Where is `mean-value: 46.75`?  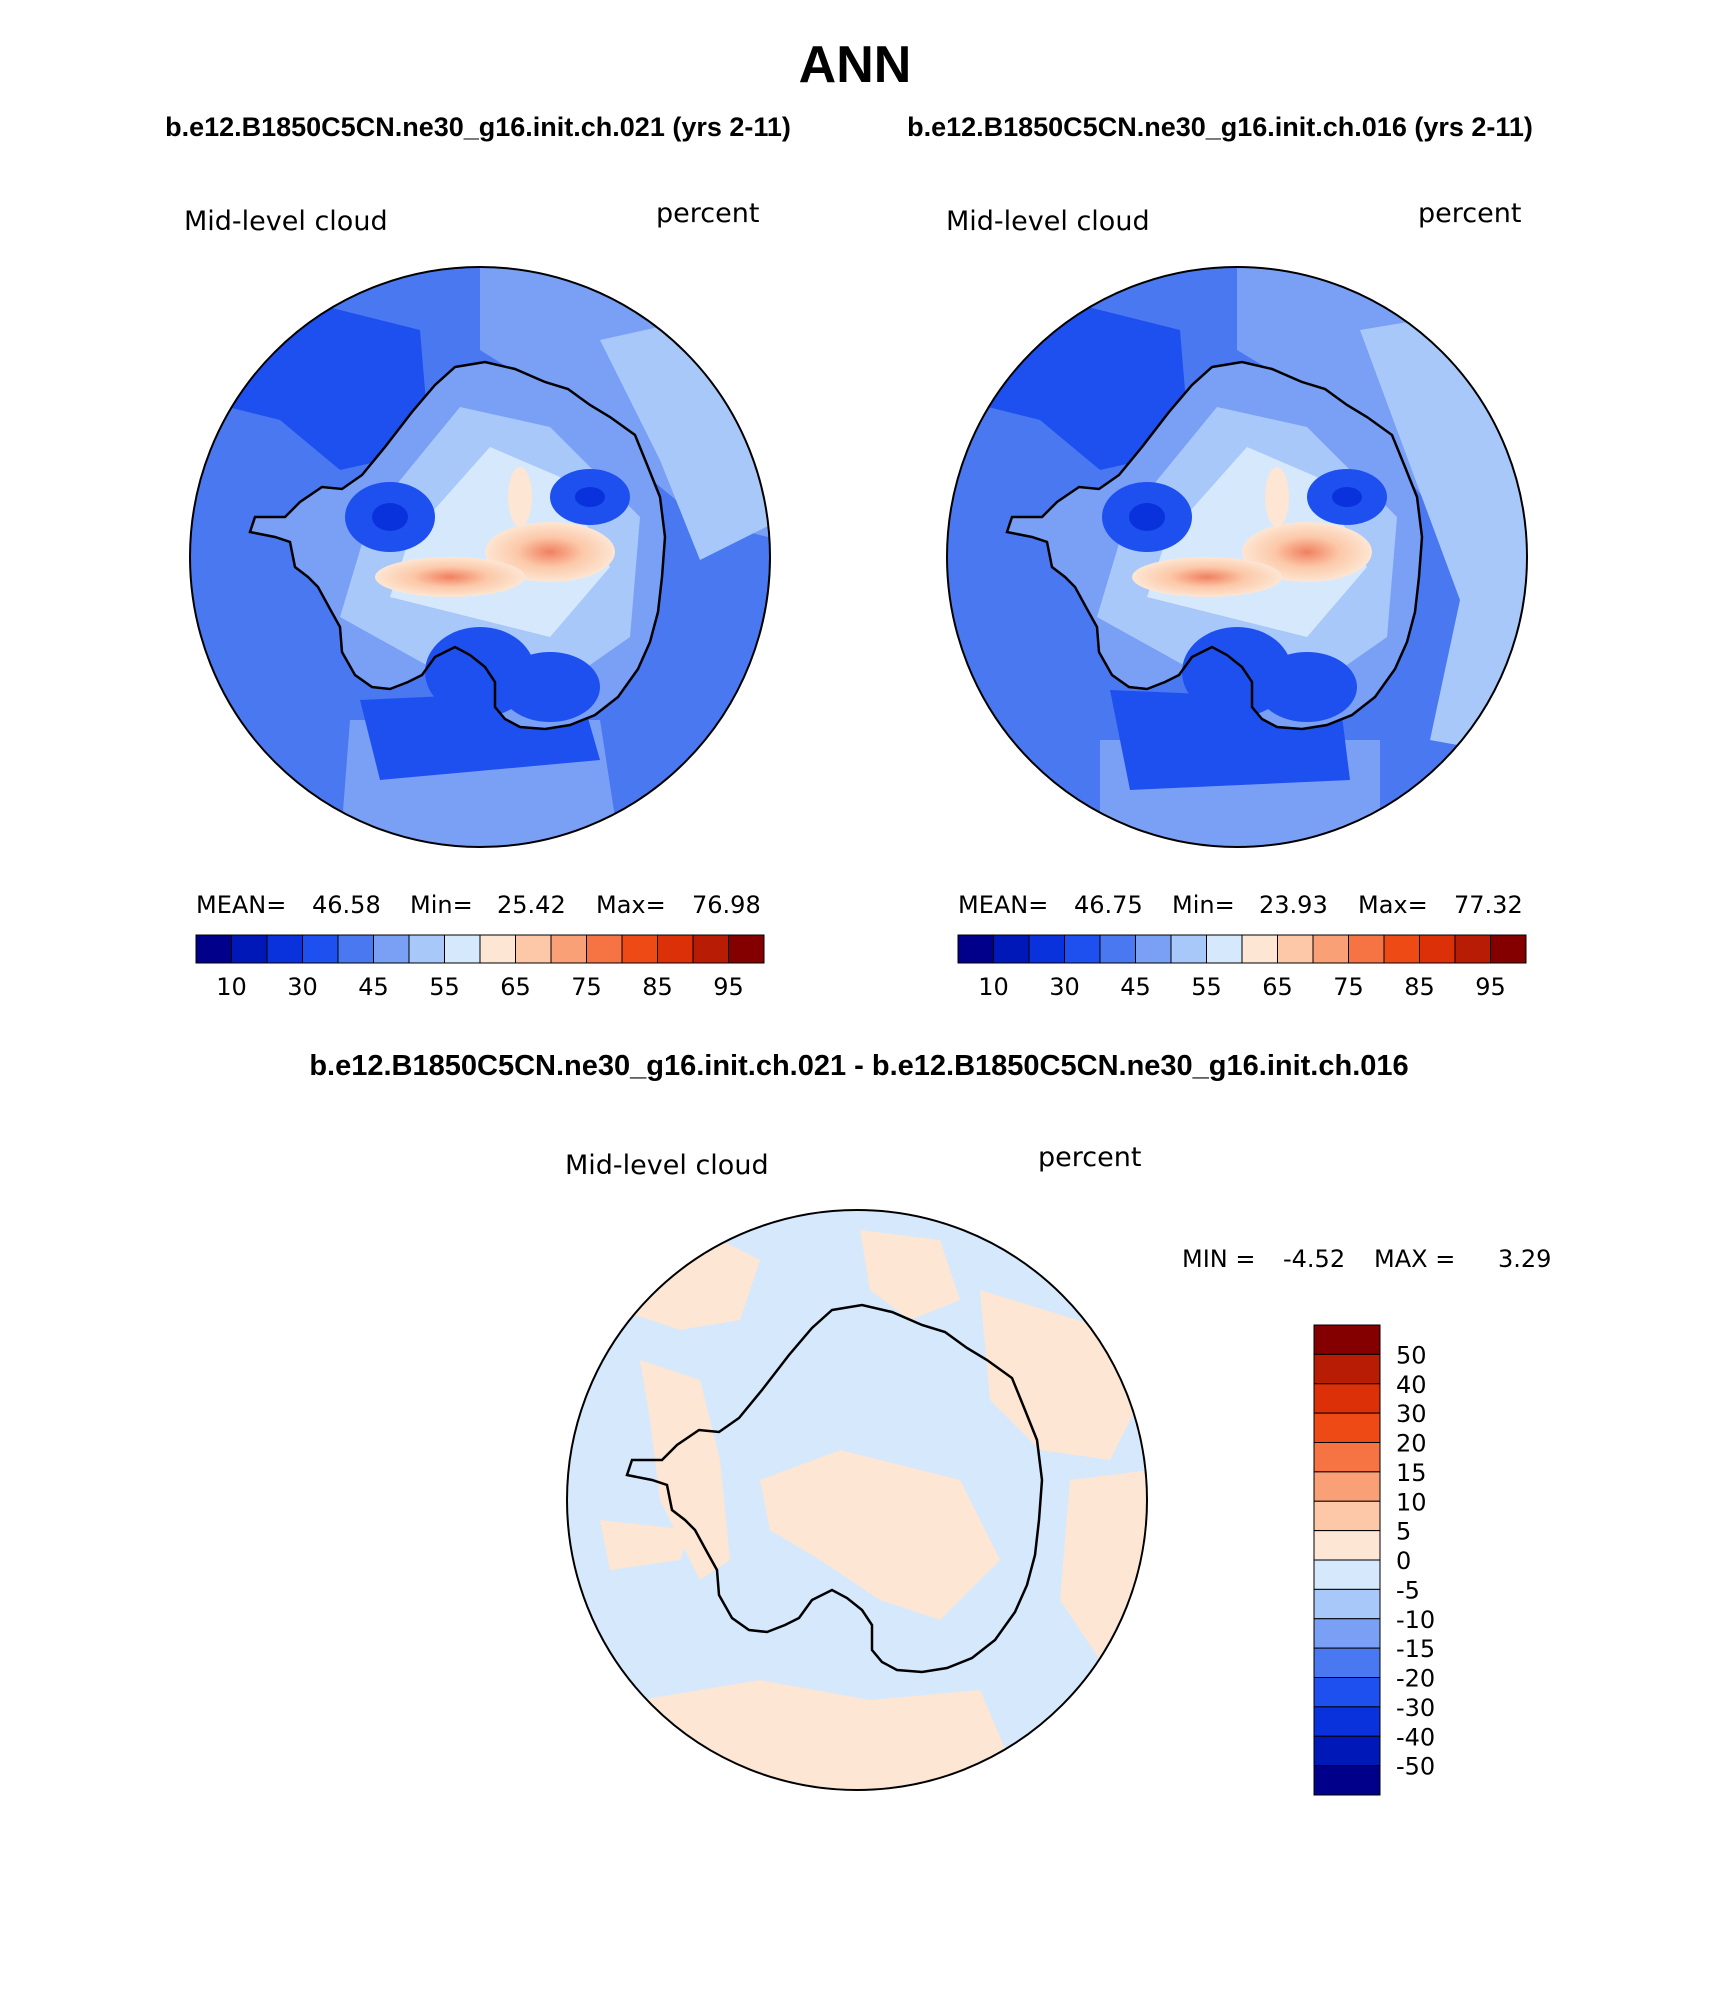 mean-value: 46.75 is located at coordinates (1108, 905).